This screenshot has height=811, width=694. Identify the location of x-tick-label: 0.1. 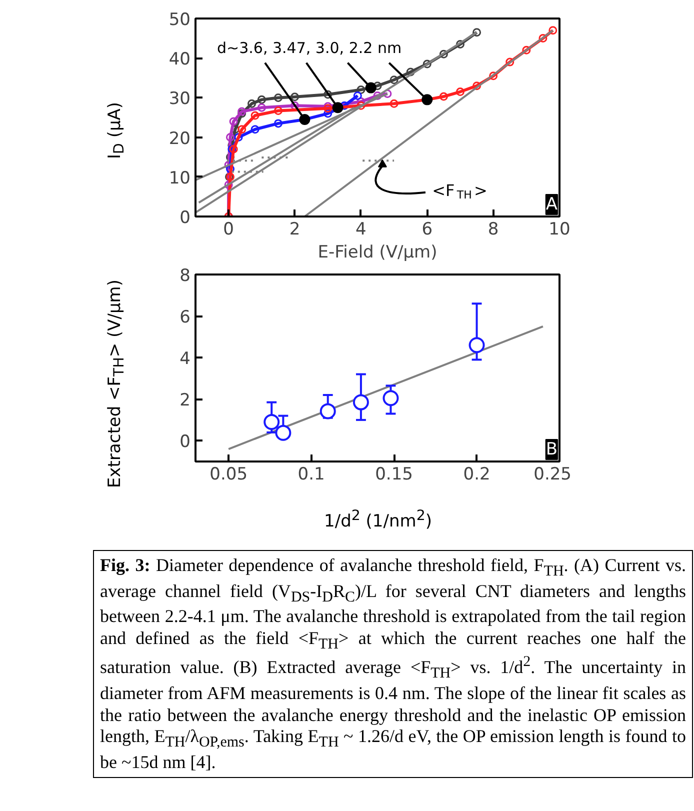
(311, 474).